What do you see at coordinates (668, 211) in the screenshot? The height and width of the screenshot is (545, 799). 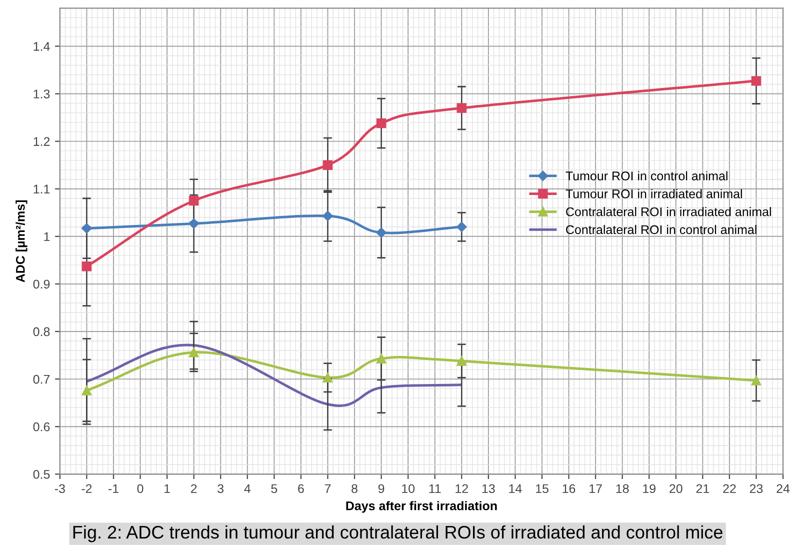 I see `legend-label: Contralateral ROI in irradiated animal` at bounding box center [668, 211].